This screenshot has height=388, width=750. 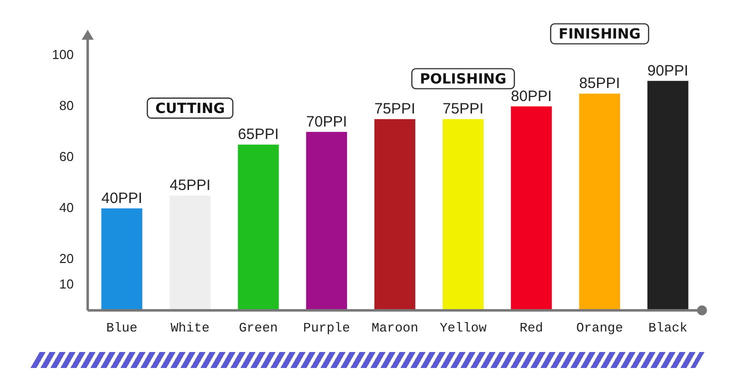 What do you see at coordinates (531, 96) in the screenshot?
I see `data-label: 80PPI` at bounding box center [531, 96].